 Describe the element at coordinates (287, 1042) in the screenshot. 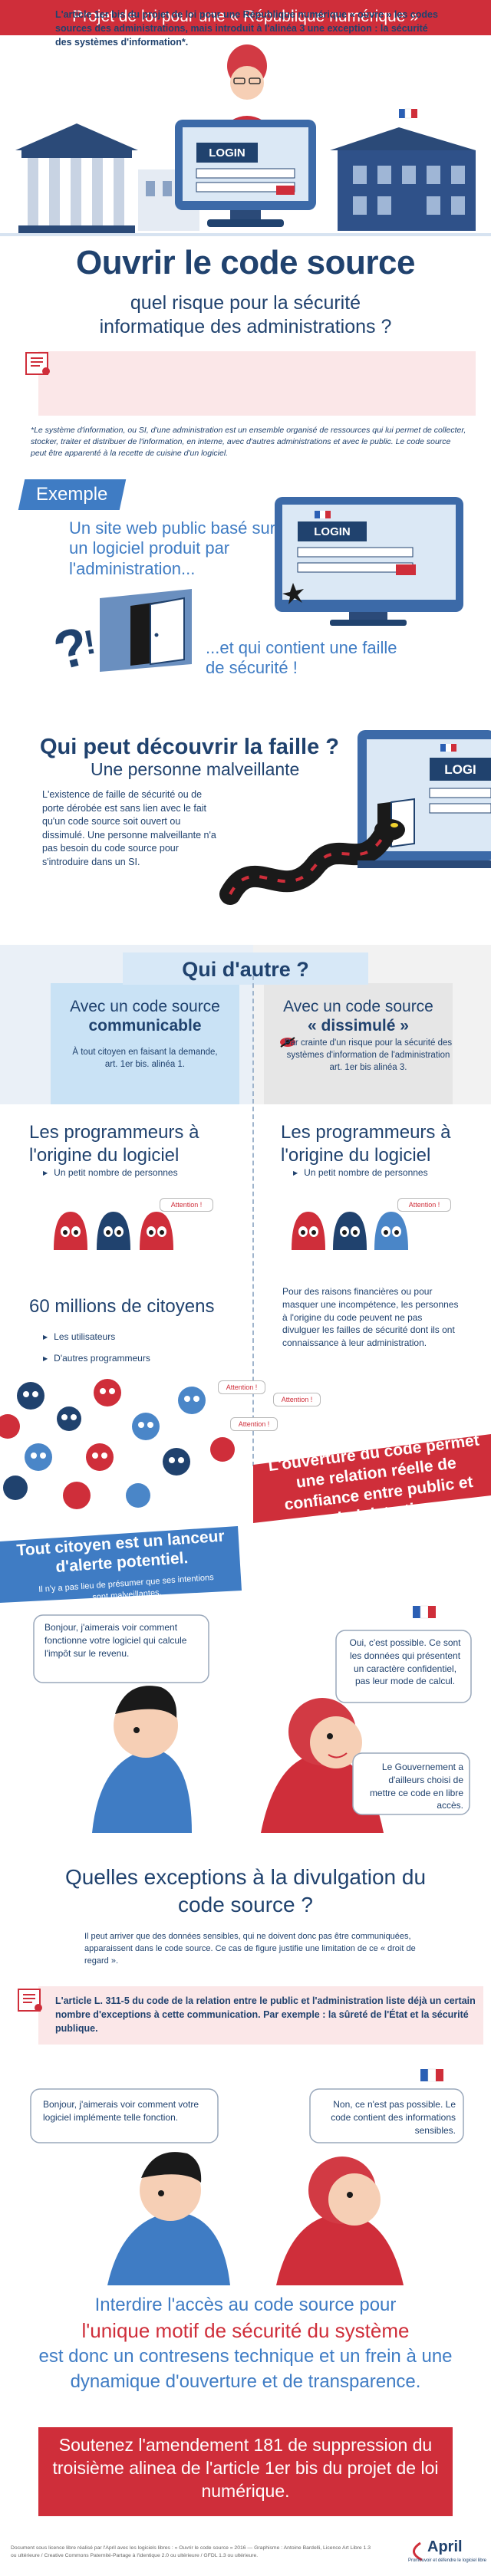

I see `hidden-eye-icon` at that location.